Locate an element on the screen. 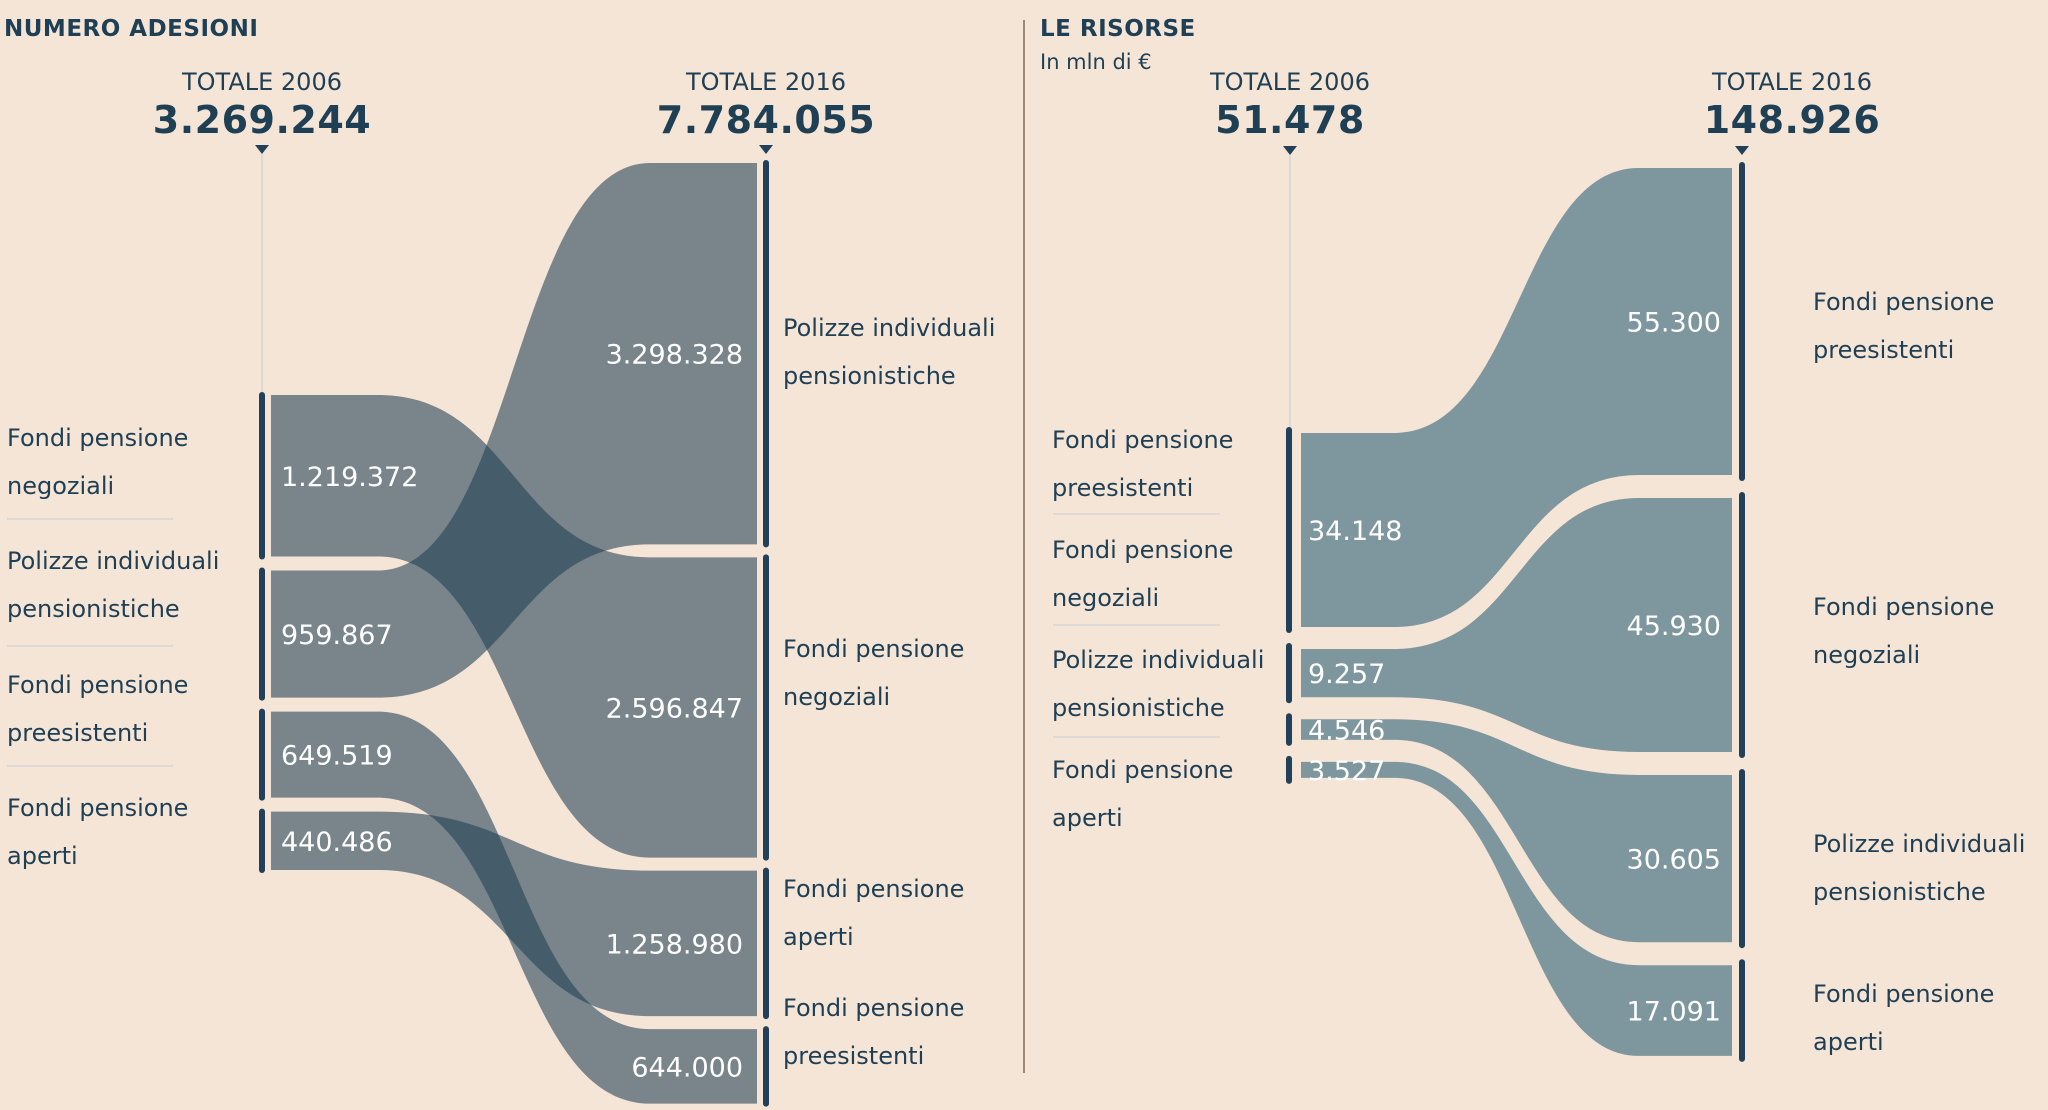  left-node-value-ape: 3.527 is located at coordinates (1346, 771).